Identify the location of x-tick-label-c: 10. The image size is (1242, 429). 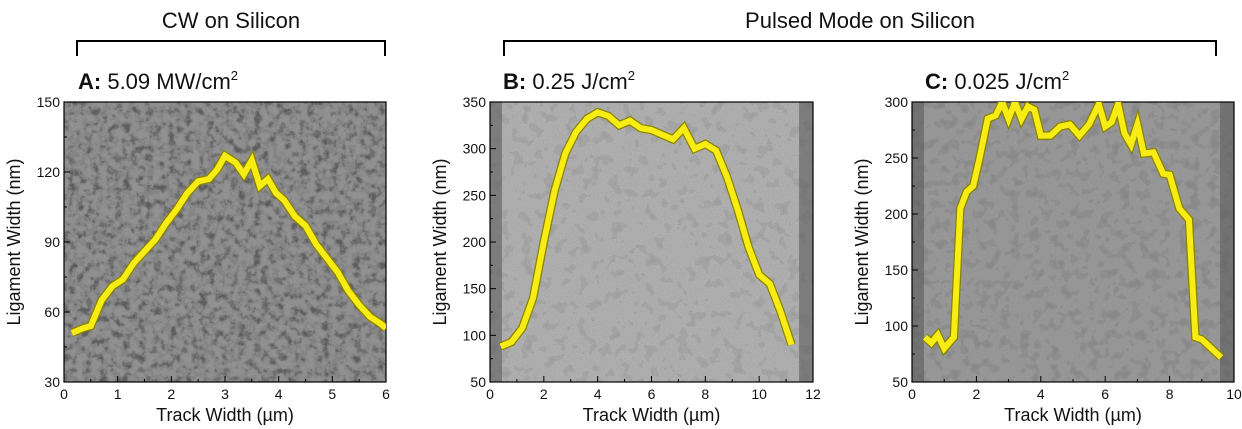
(1234, 394).